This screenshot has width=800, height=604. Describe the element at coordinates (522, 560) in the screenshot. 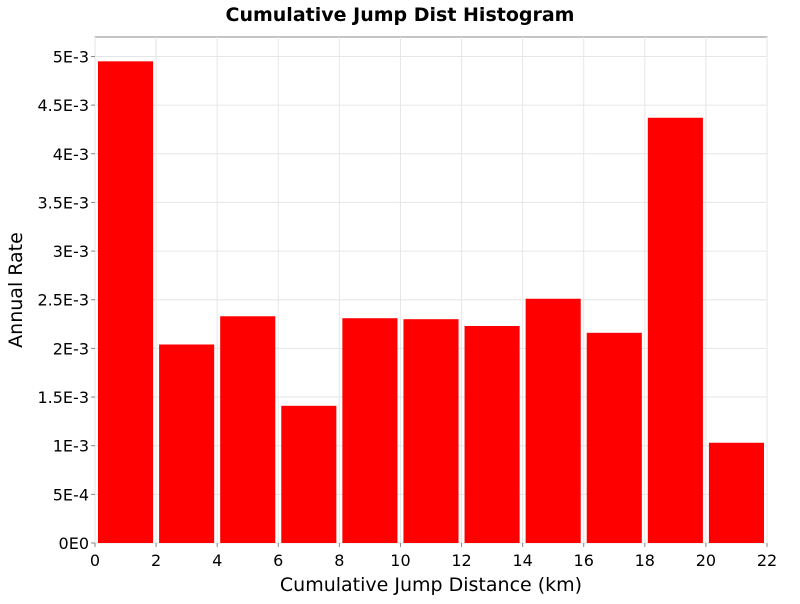

I see `x-tick-label: 14` at that location.